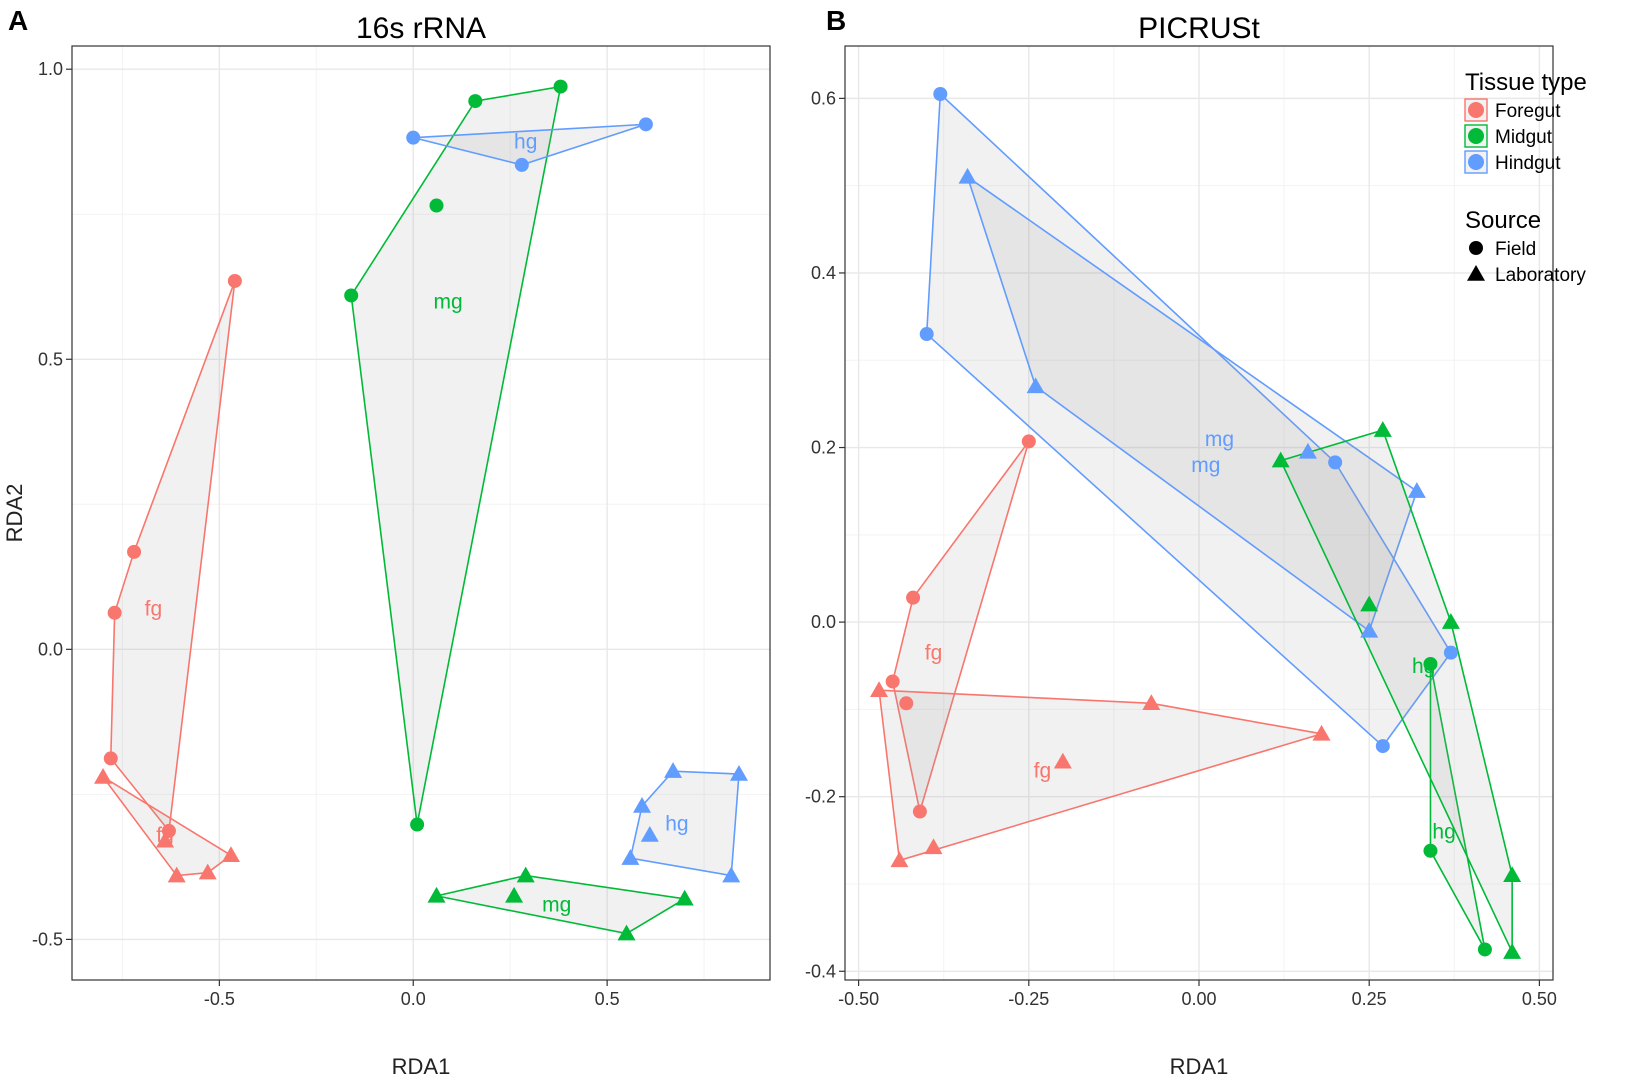 The image size is (1641, 1083). Describe the element at coordinates (1199, 1066) in the screenshot. I see `panel-b-x-axis-label: RDA1` at that location.